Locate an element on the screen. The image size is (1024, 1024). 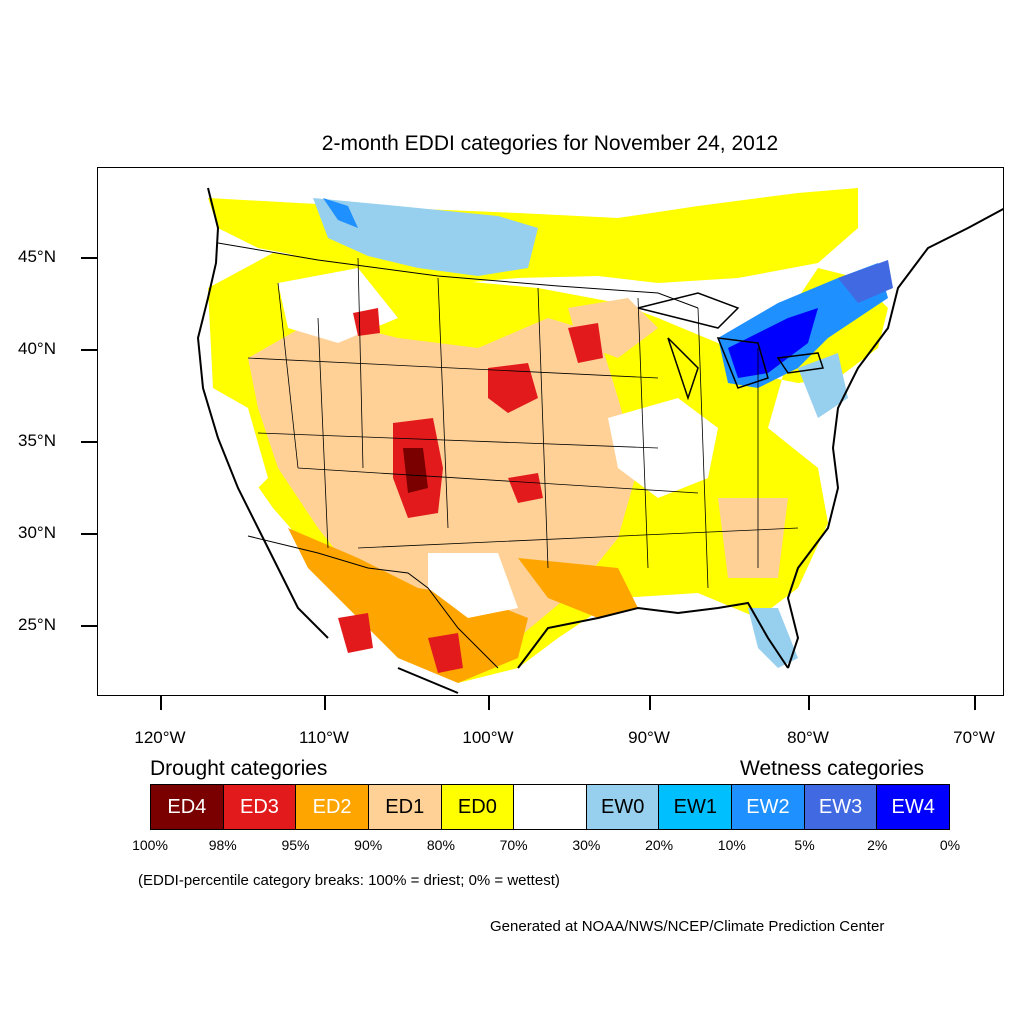
us-mexico-border is located at coordinates (373, 602).